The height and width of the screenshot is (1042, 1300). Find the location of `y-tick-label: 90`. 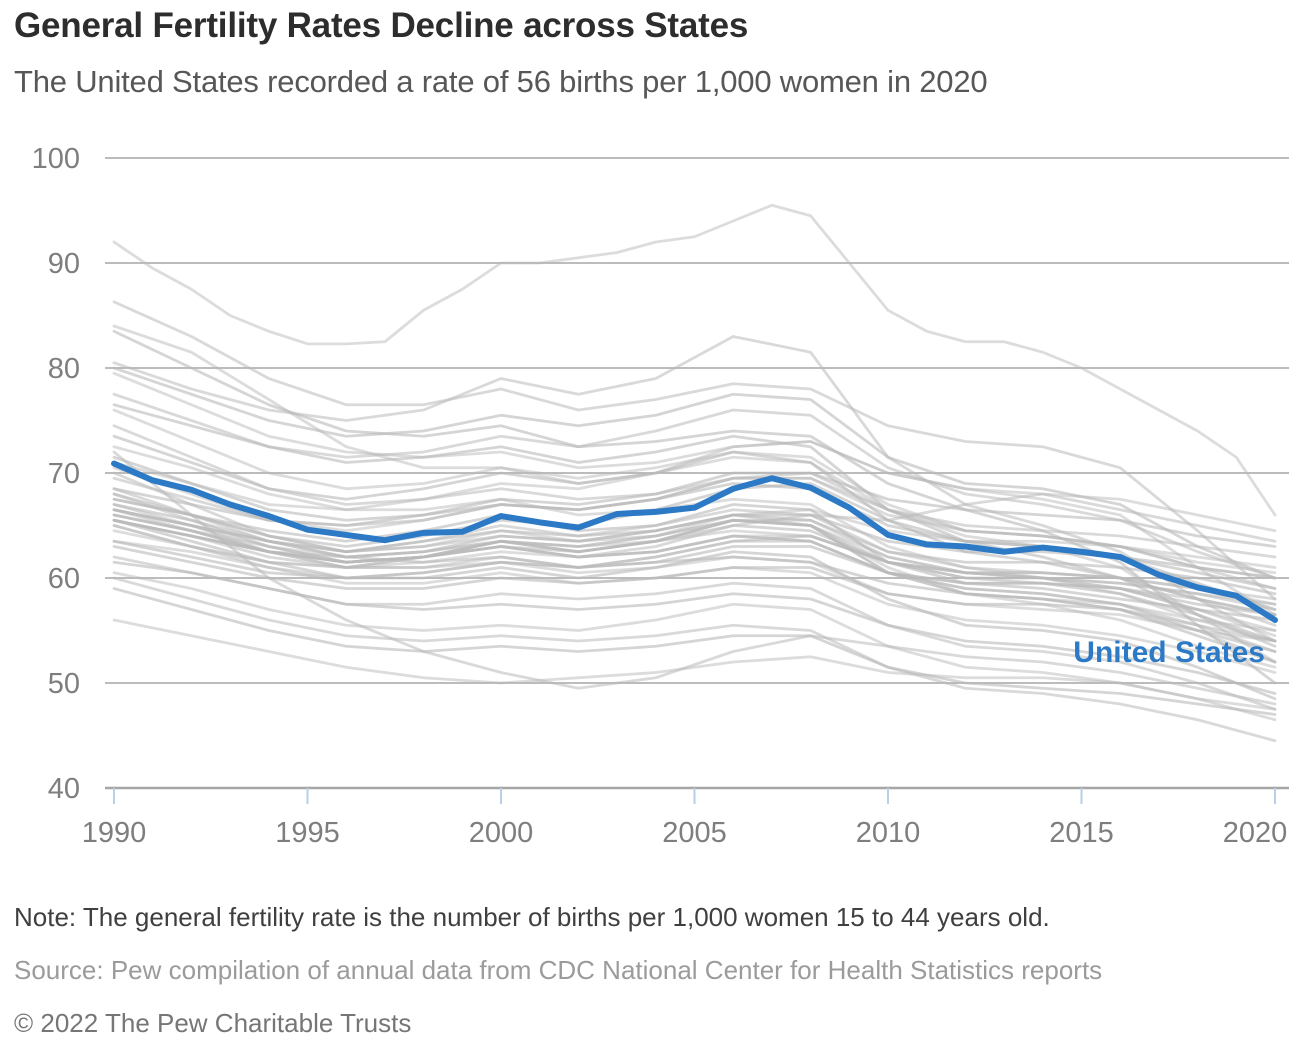

y-tick-label: 90 is located at coordinates (64, 264).